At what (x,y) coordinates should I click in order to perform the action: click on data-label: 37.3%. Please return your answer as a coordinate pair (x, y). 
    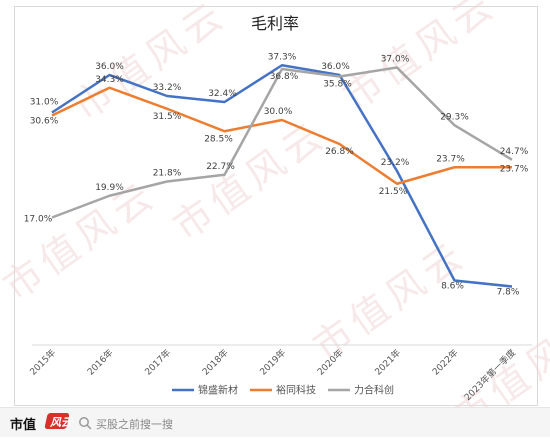
    Looking at the image, I should click on (282, 57).